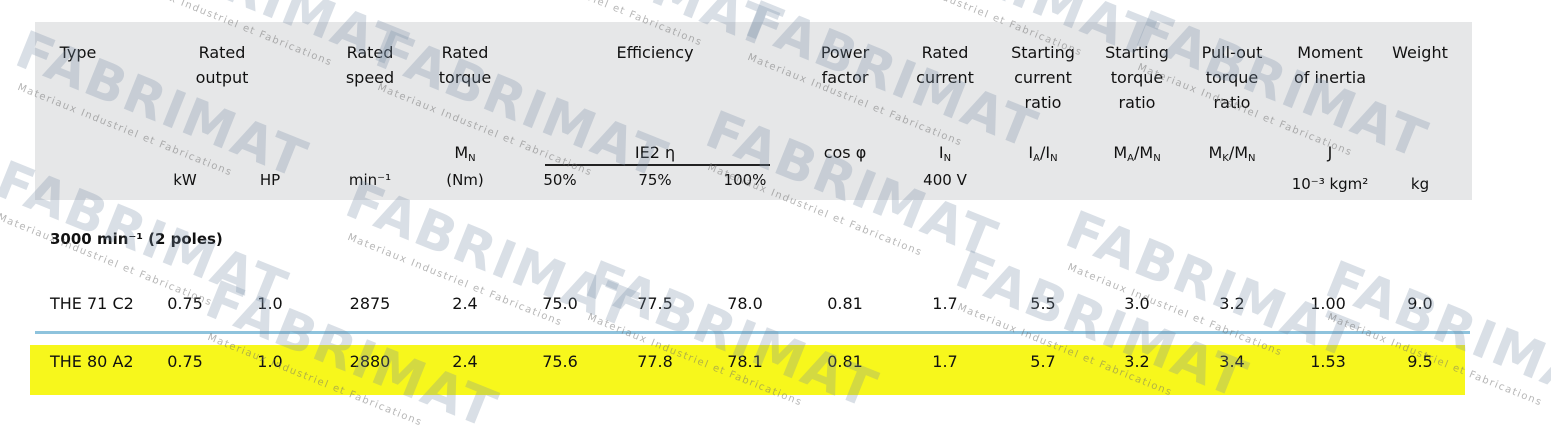 This screenshot has width=1551, height=441. I want to click on column-symbol: IE2 η, so click(655, 152).